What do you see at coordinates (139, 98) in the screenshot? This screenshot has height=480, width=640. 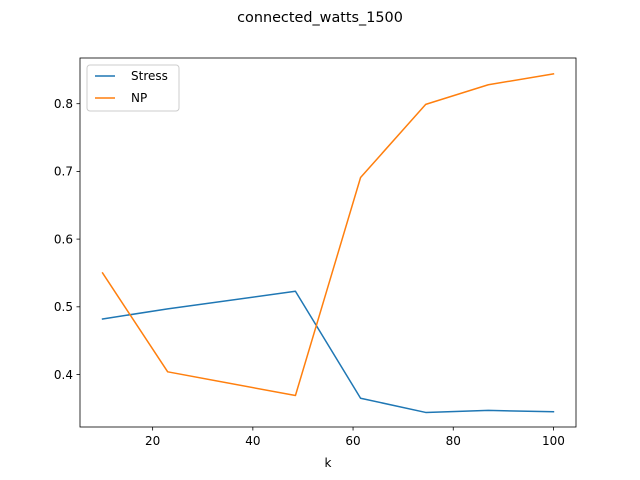 I see `legend-label-np: NP` at bounding box center [139, 98].